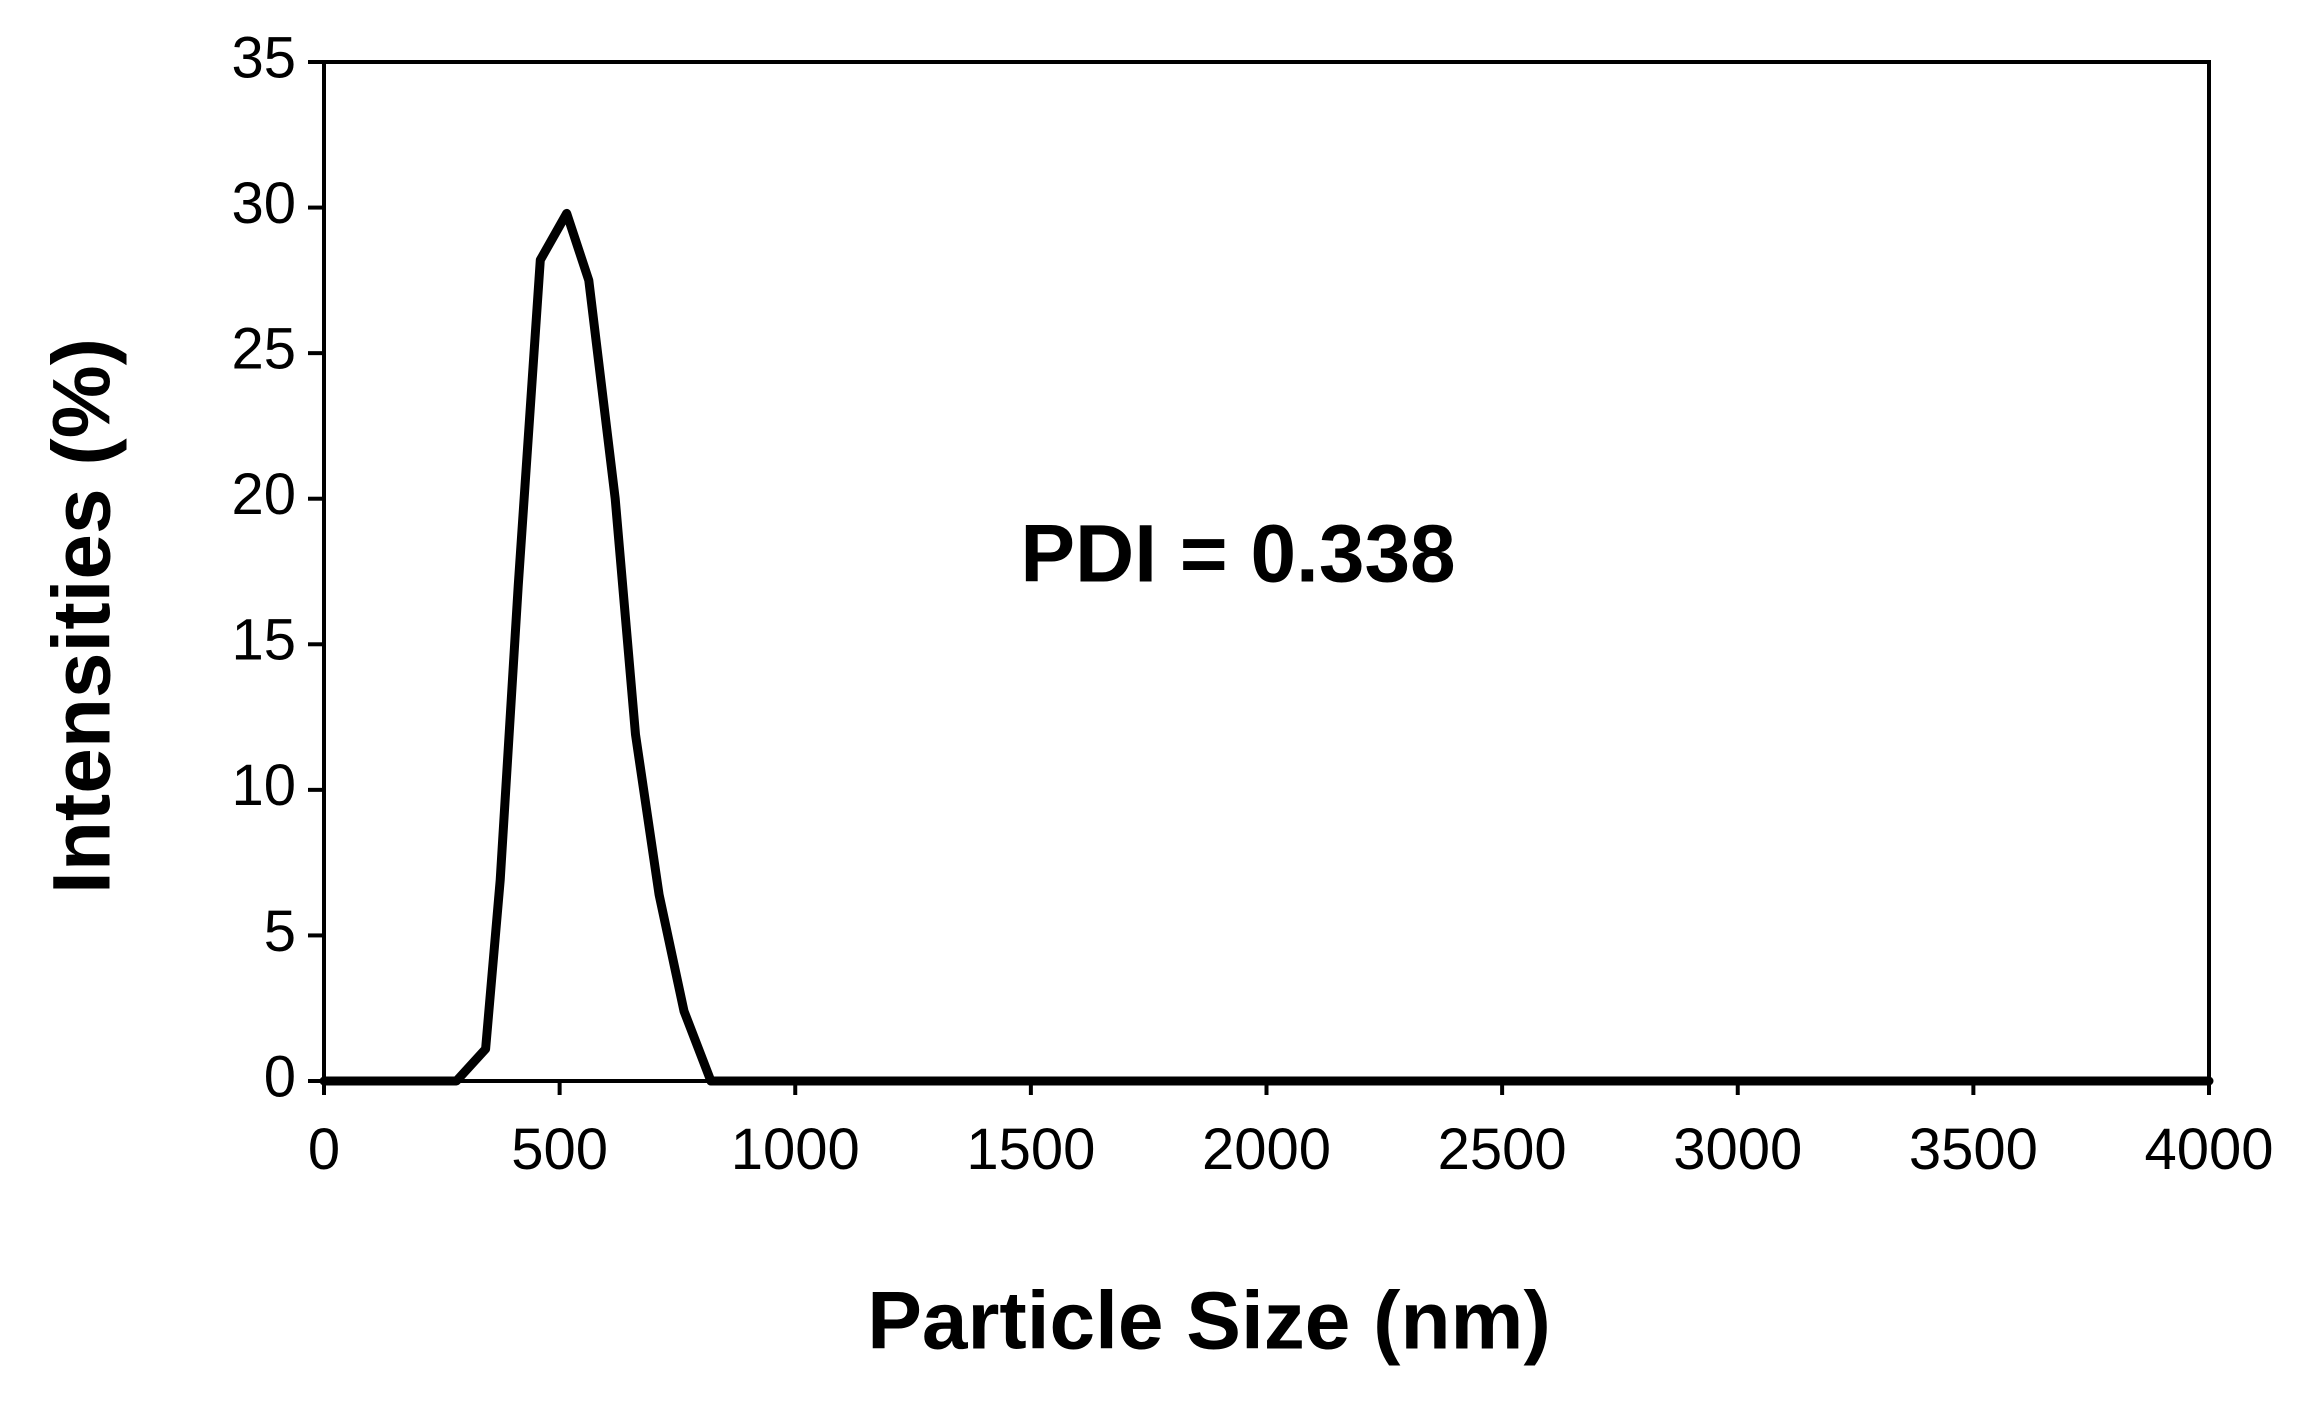 The height and width of the screenshot is (1408, 2299). What do you see at coordinates (1502, 1149) in the screenshot?
I see `x-tick-label: 2500` at bounding box center [1502, 1149].